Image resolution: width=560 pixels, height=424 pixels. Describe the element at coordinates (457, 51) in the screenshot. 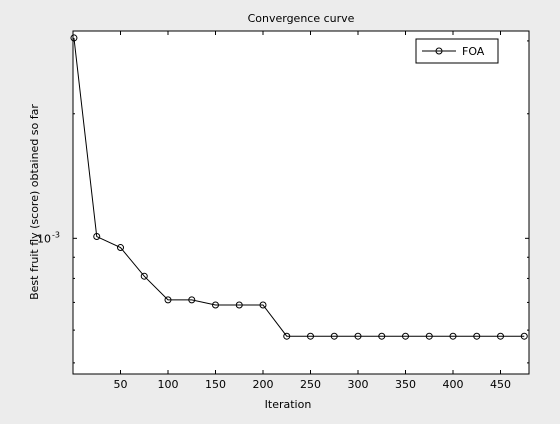

I see `legend: FOA` at that location.